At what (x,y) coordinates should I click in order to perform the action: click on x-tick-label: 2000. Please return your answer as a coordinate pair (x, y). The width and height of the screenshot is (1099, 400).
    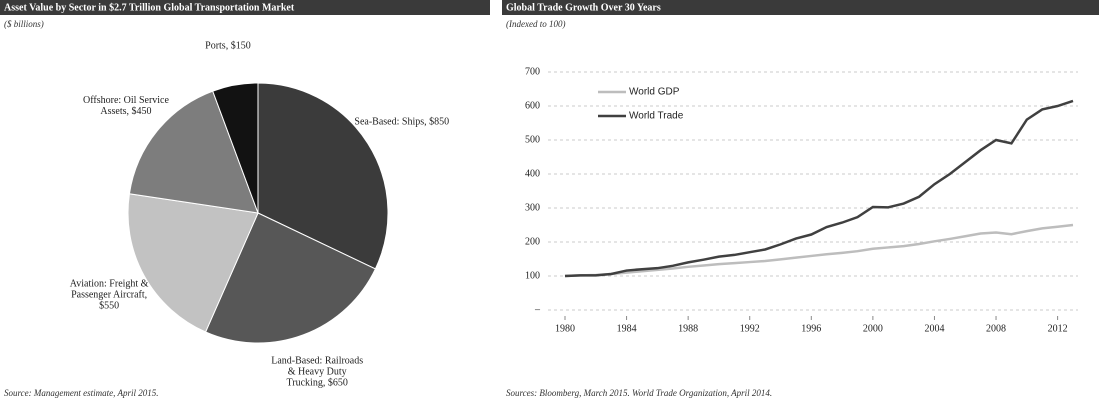
    Looking at the image, I should click on (873, 328).